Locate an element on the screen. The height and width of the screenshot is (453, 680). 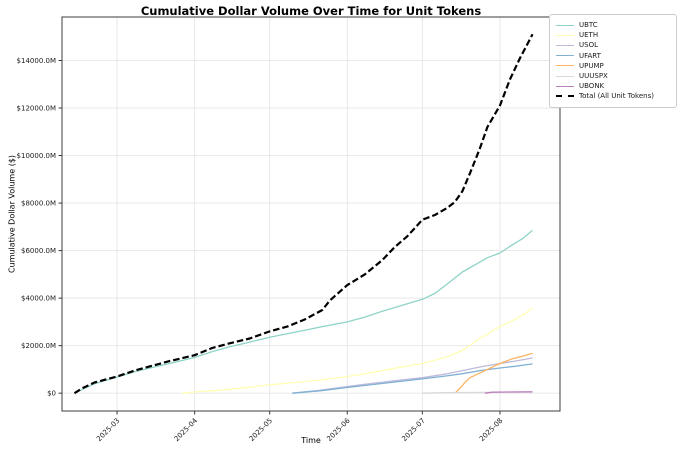
legend-item-ubtc: UBTC is located at coordinates (613, 25).